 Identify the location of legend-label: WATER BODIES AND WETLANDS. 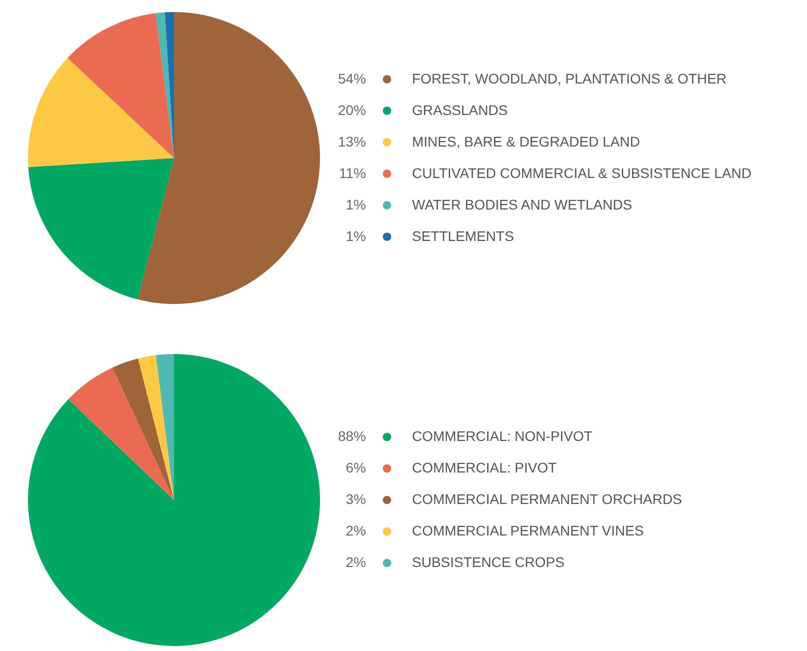
(522, 204).